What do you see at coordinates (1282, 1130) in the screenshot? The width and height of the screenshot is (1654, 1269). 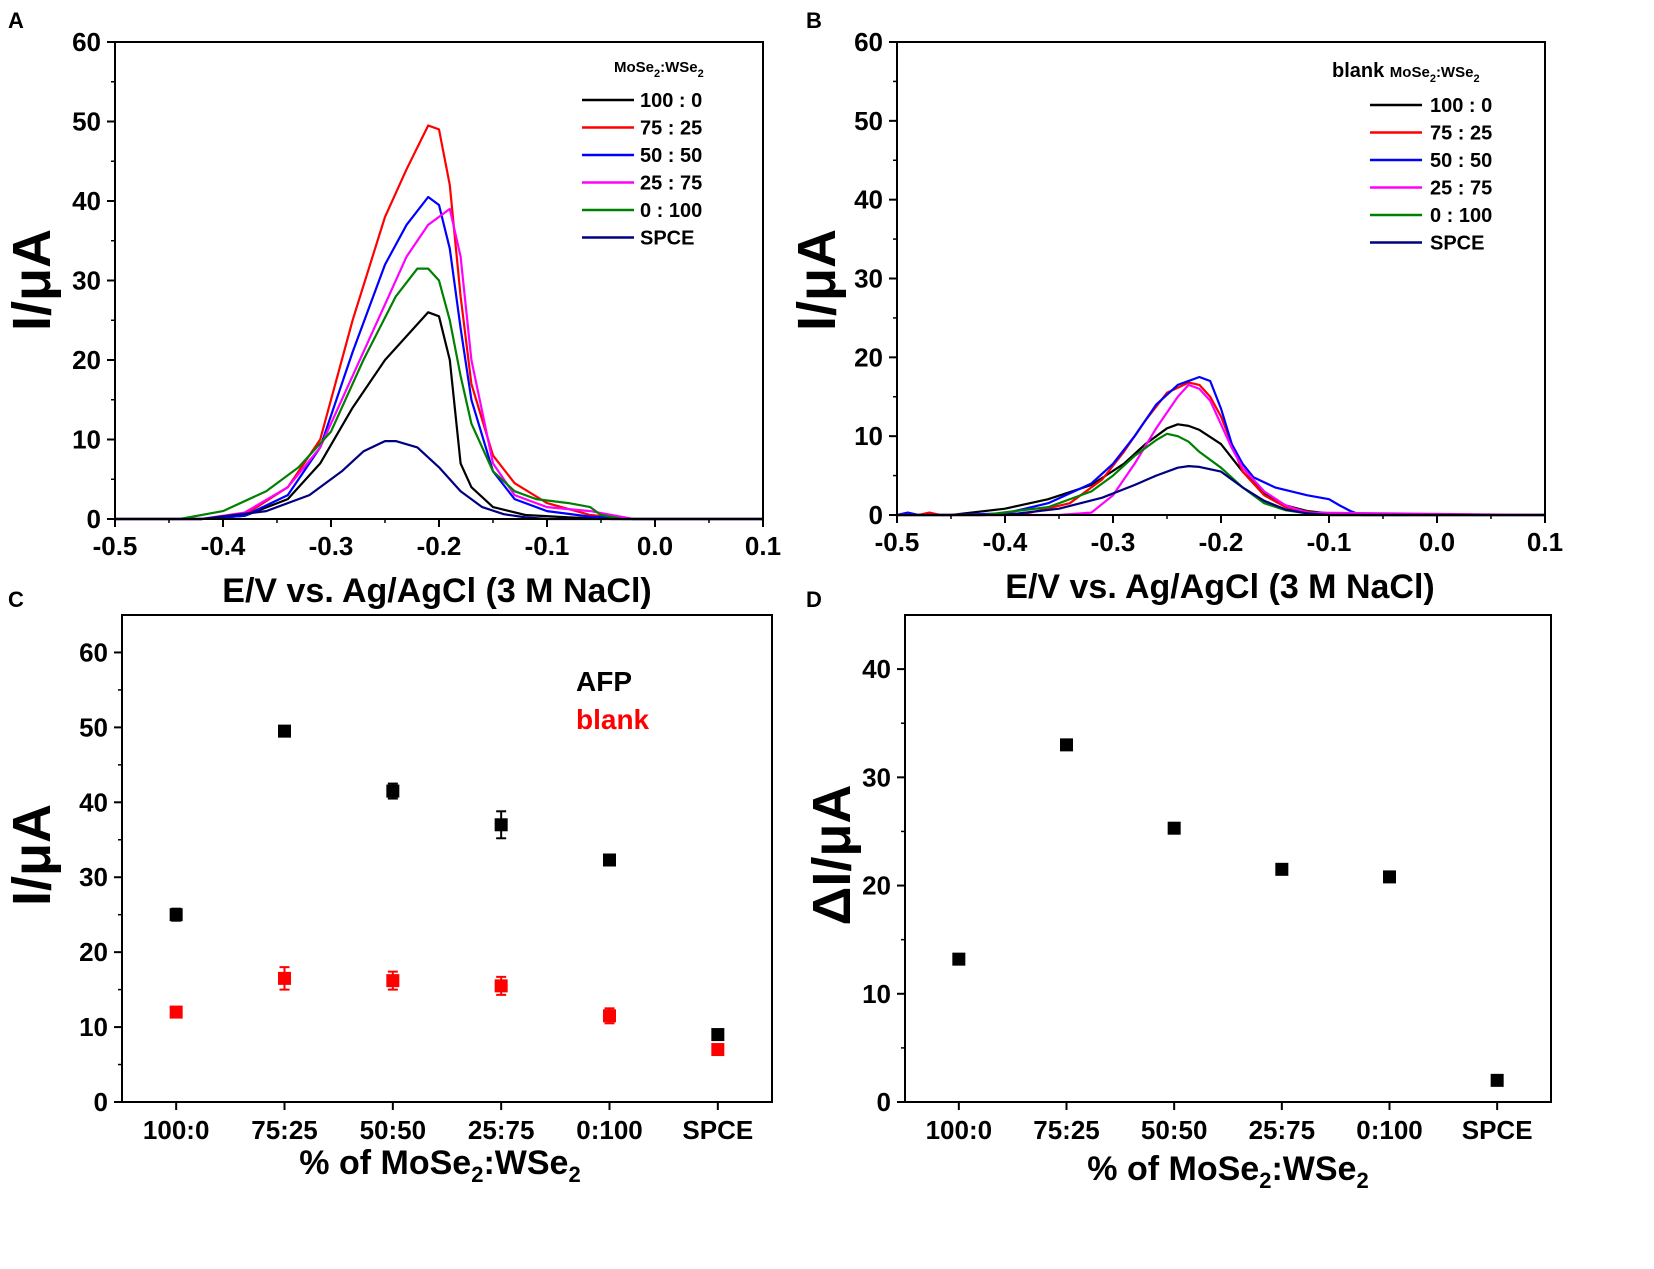 I see `x-tick-label: 25:75` at bounding box center [1282, 1130].